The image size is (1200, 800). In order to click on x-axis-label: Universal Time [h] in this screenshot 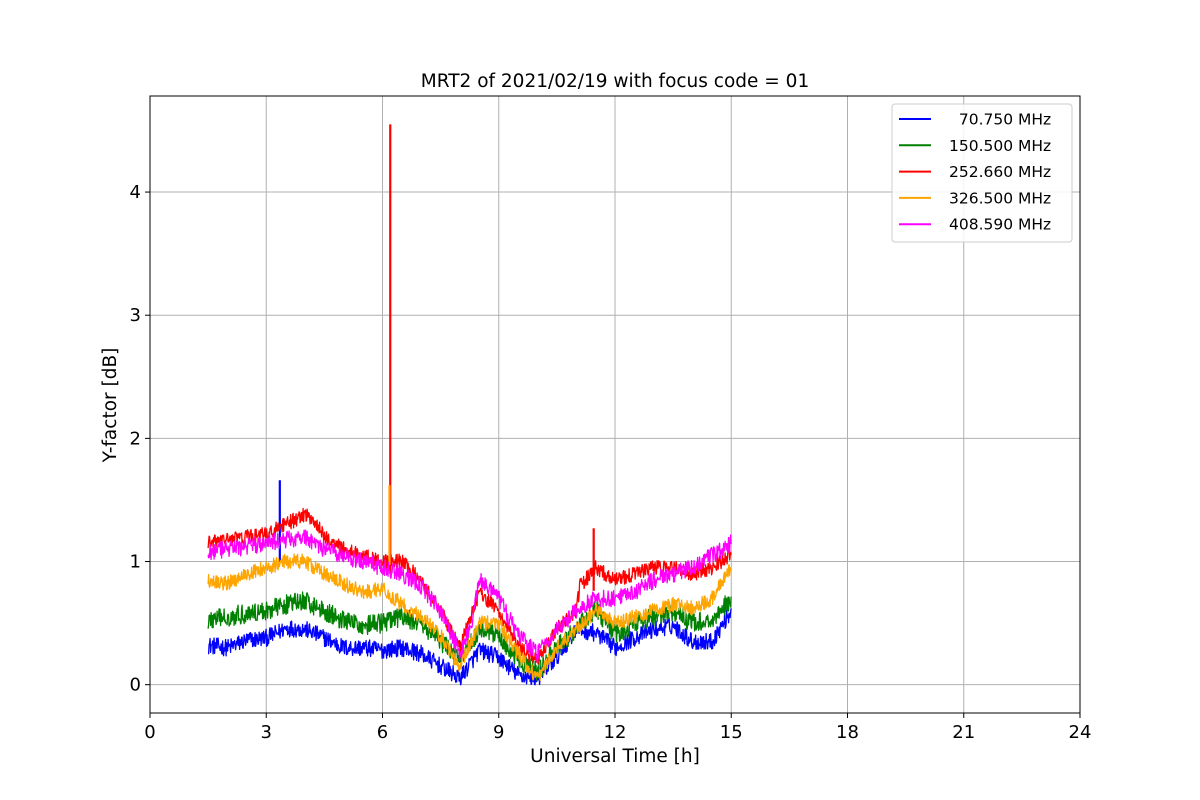, I will do `click(615, 756)`.